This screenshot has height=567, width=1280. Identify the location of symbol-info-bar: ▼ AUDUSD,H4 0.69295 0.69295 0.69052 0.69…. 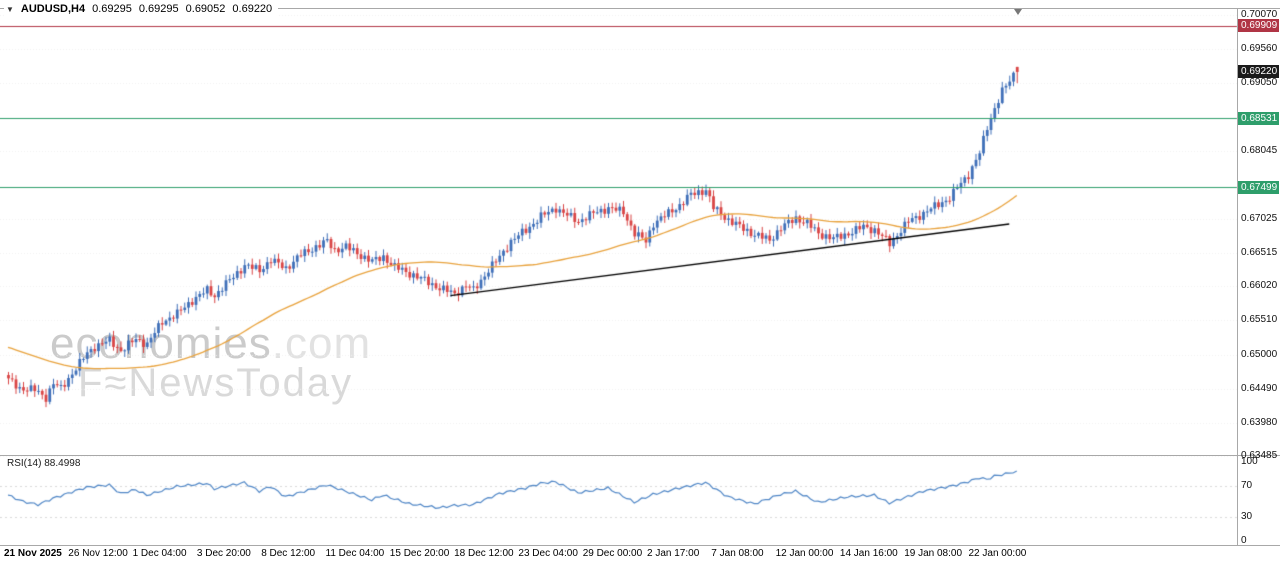
(141, 10).